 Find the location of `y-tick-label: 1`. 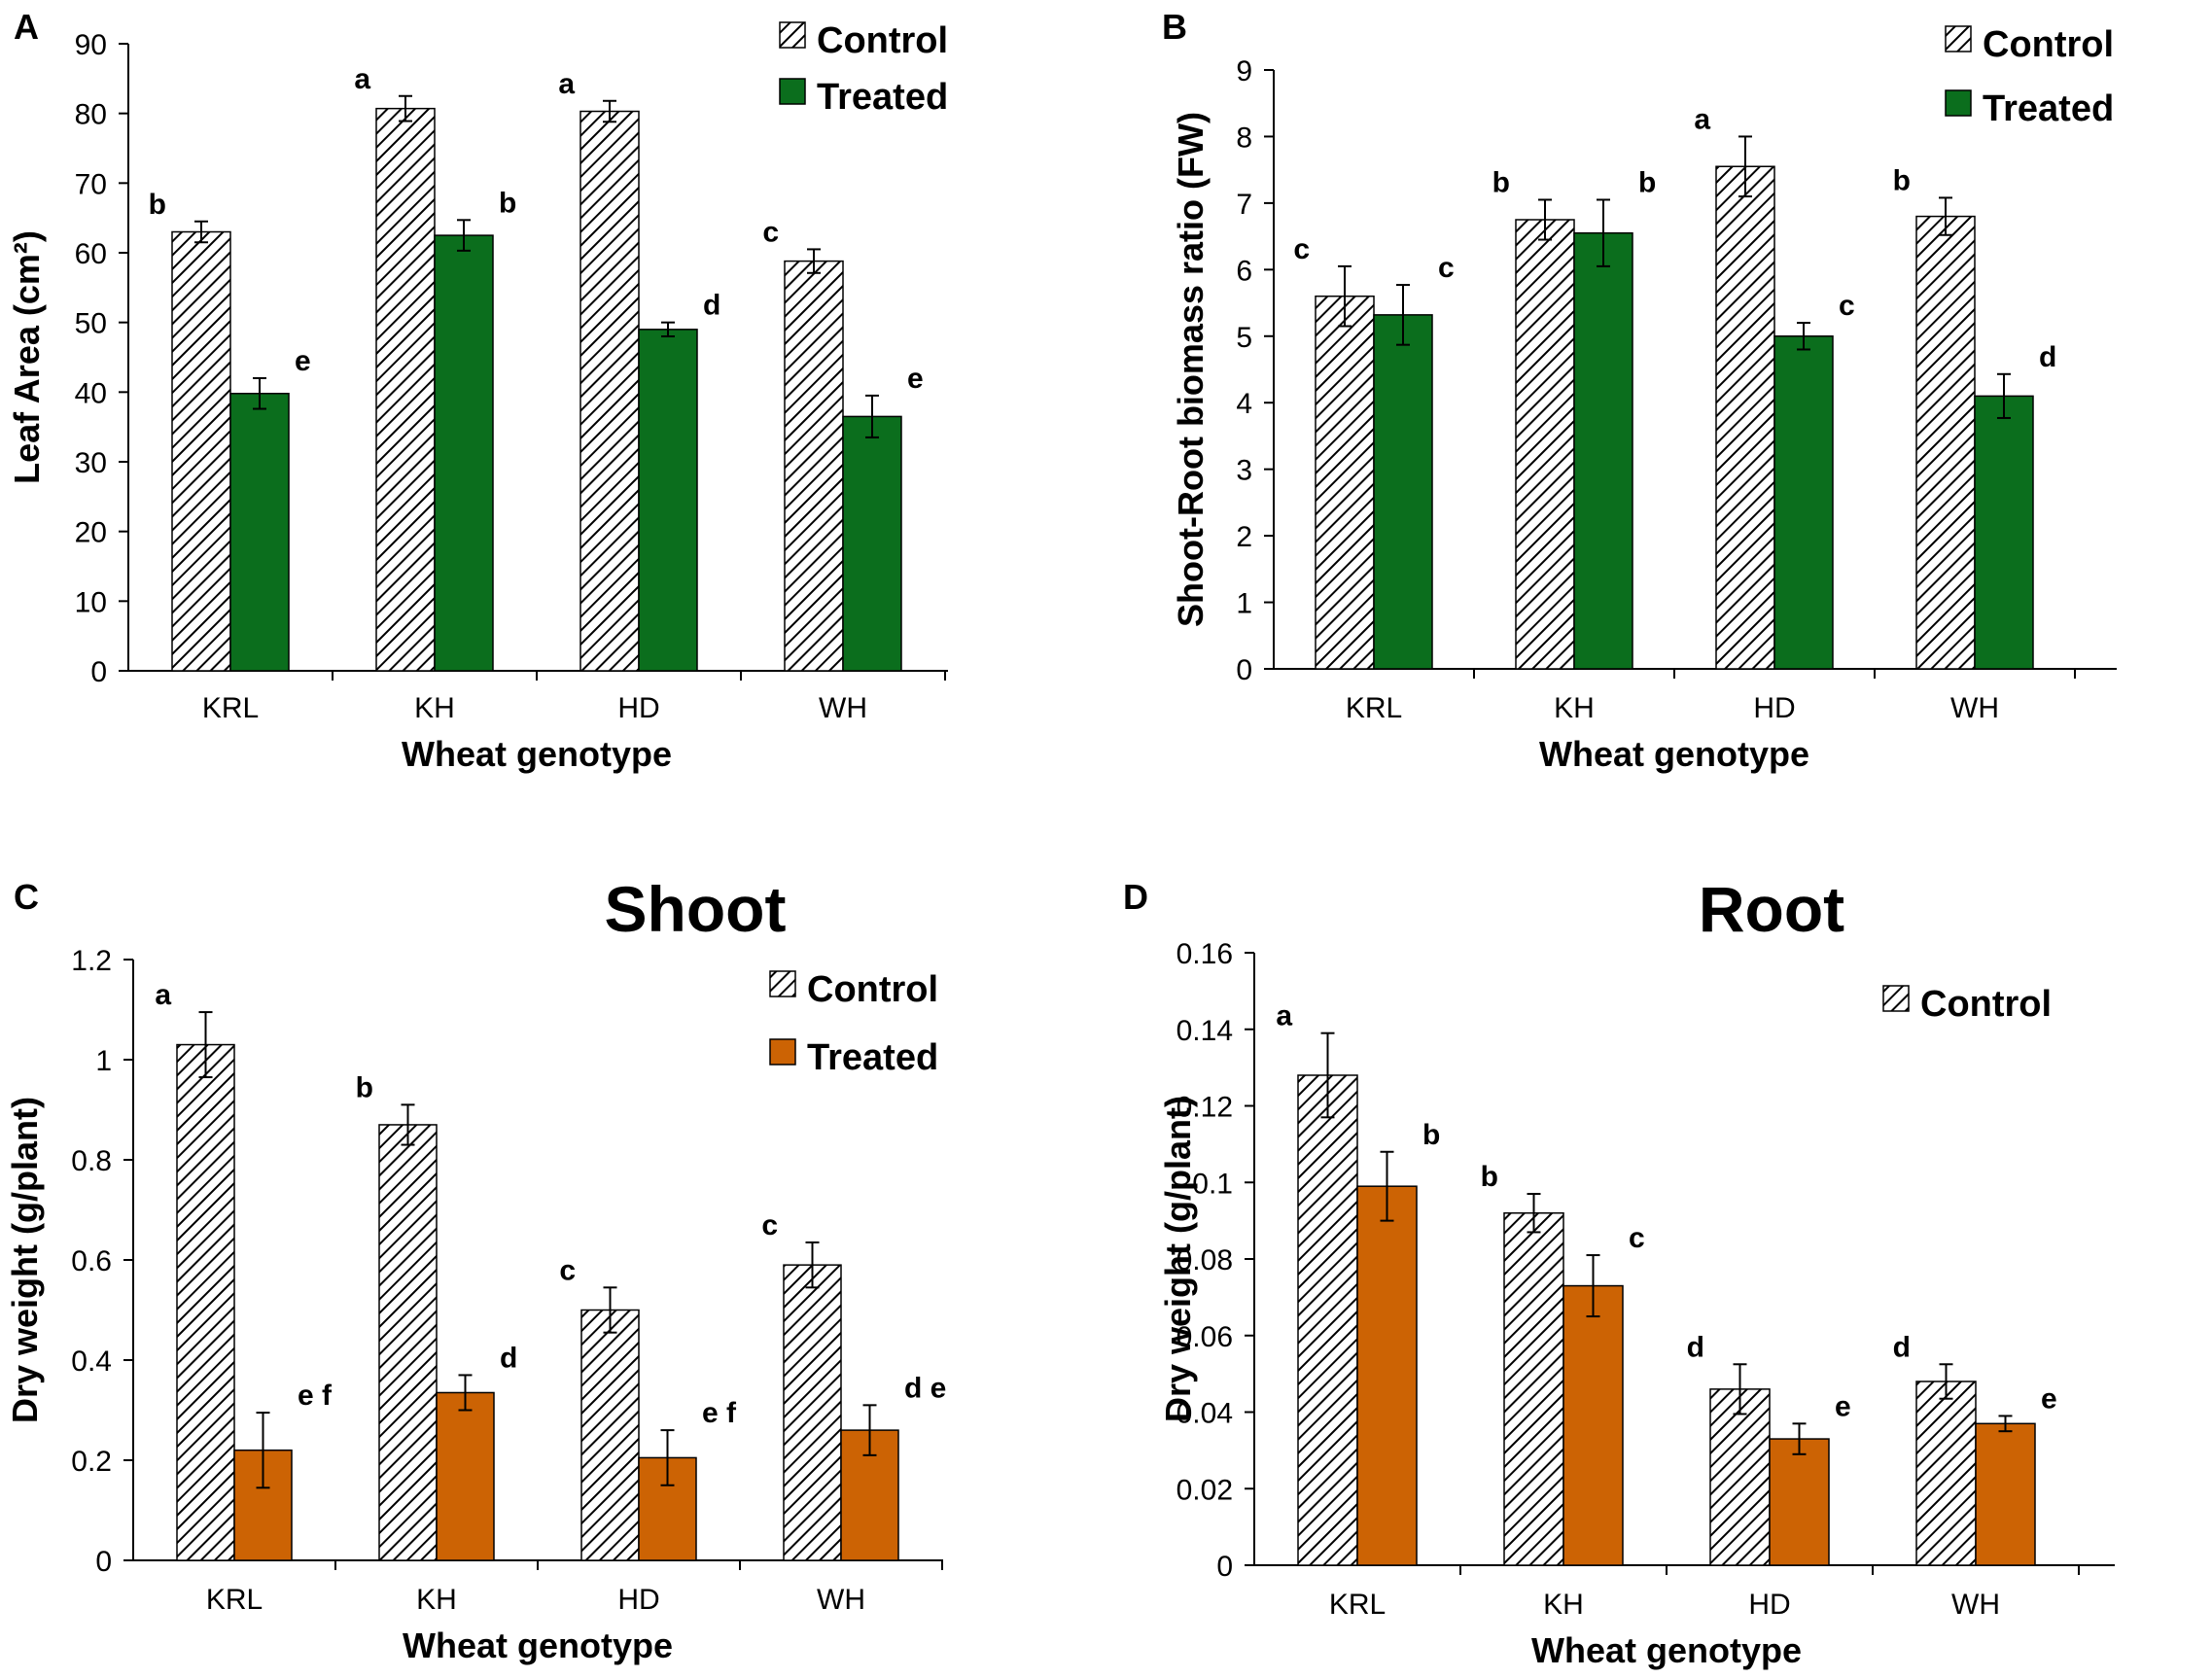

y-tick-label: 1 is located at coordinates (1244, 604).